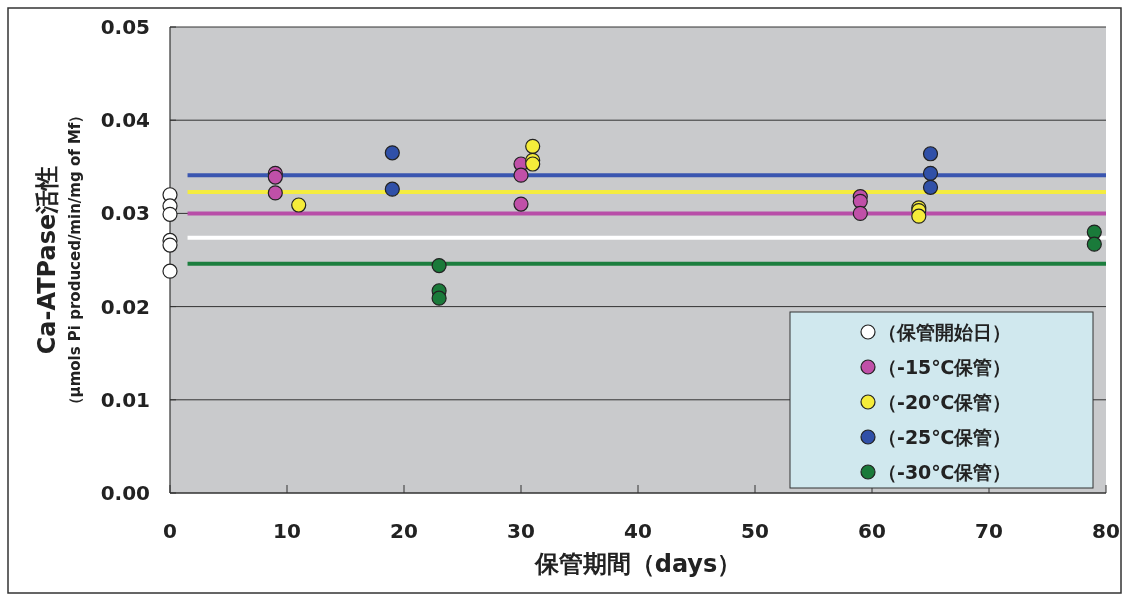 This screenshot has height=595, width=1129. What do you see at coordinates (404, 531) in the screenshot?
I see `x-tick-label: 20` at bounding box center [404, 531].